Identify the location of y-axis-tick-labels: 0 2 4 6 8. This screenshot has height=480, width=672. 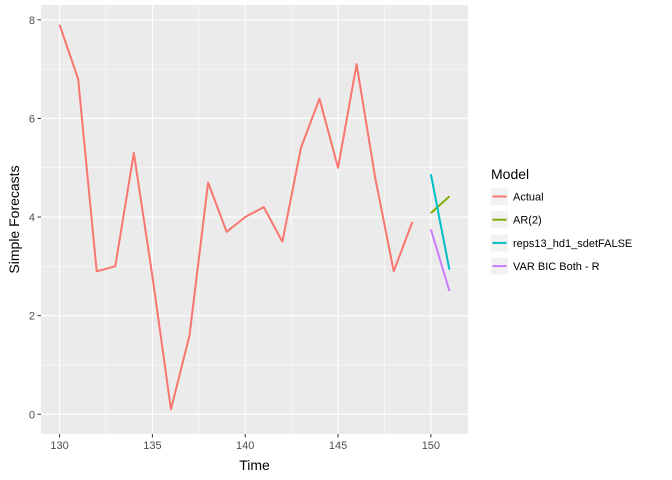
(32, 218).